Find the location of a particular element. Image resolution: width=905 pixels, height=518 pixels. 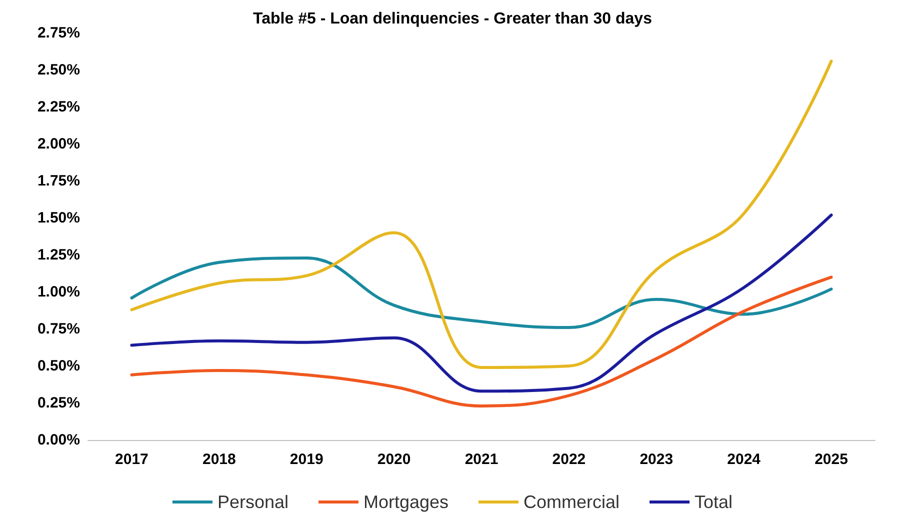

x-tick-label: 2023 is located at coordinates (657, 459).